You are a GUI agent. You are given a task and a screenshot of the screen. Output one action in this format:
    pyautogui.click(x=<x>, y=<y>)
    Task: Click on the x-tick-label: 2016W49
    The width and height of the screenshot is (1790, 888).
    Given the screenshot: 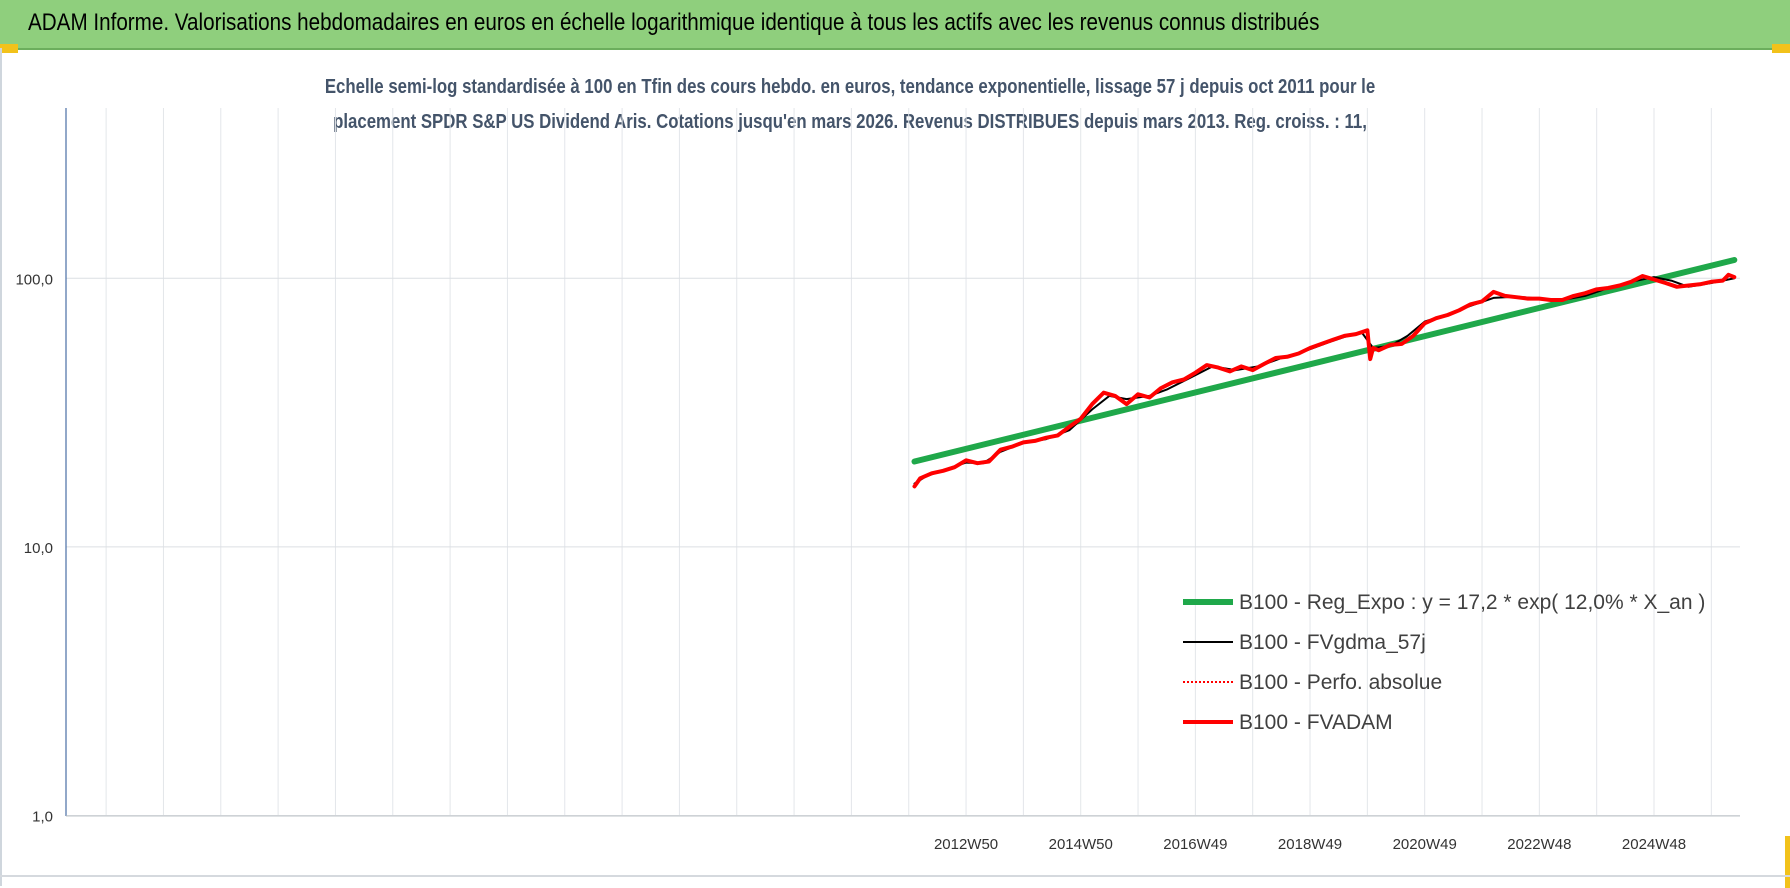 What is the action you would take?
    pyautogui.click(x=1195, y=844)
    